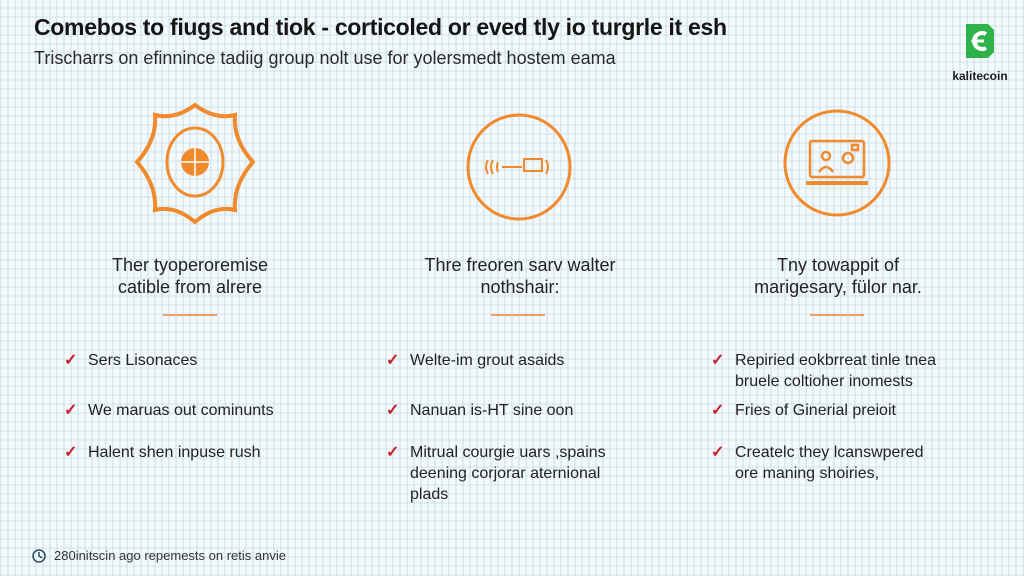 This screenshot has height=576, width=1024. What do you see at coordinates (519, 167) in the screenshot?
I see `signal-device-icon` at bounding box center [519, 167].